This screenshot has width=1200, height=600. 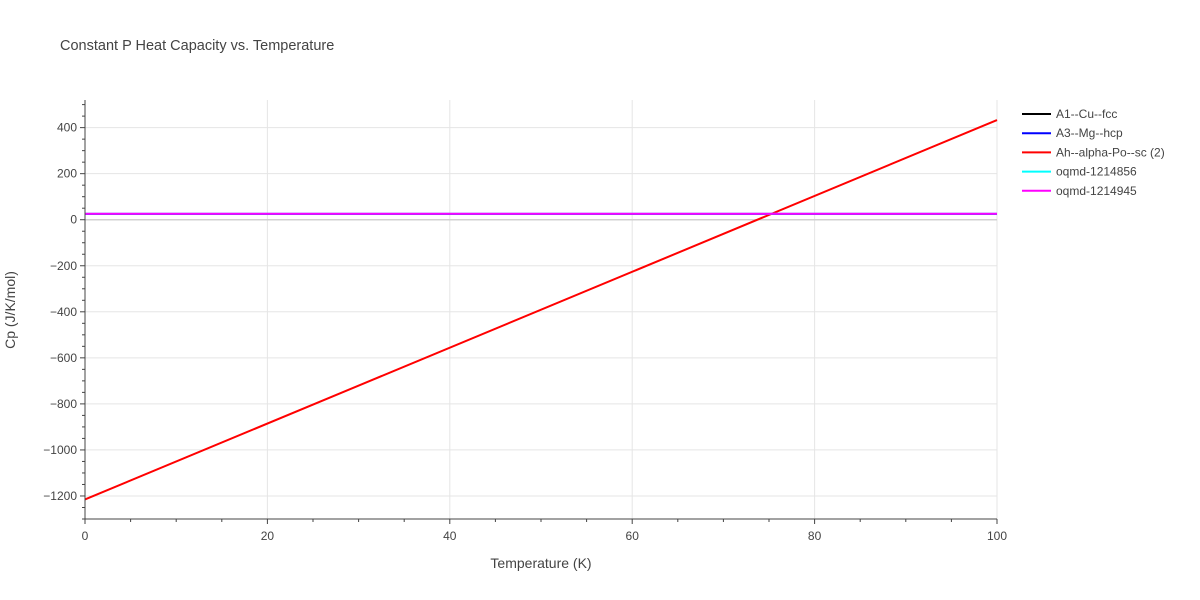 I want to click on x-tick-label: 0, so click(x=85, y=536).